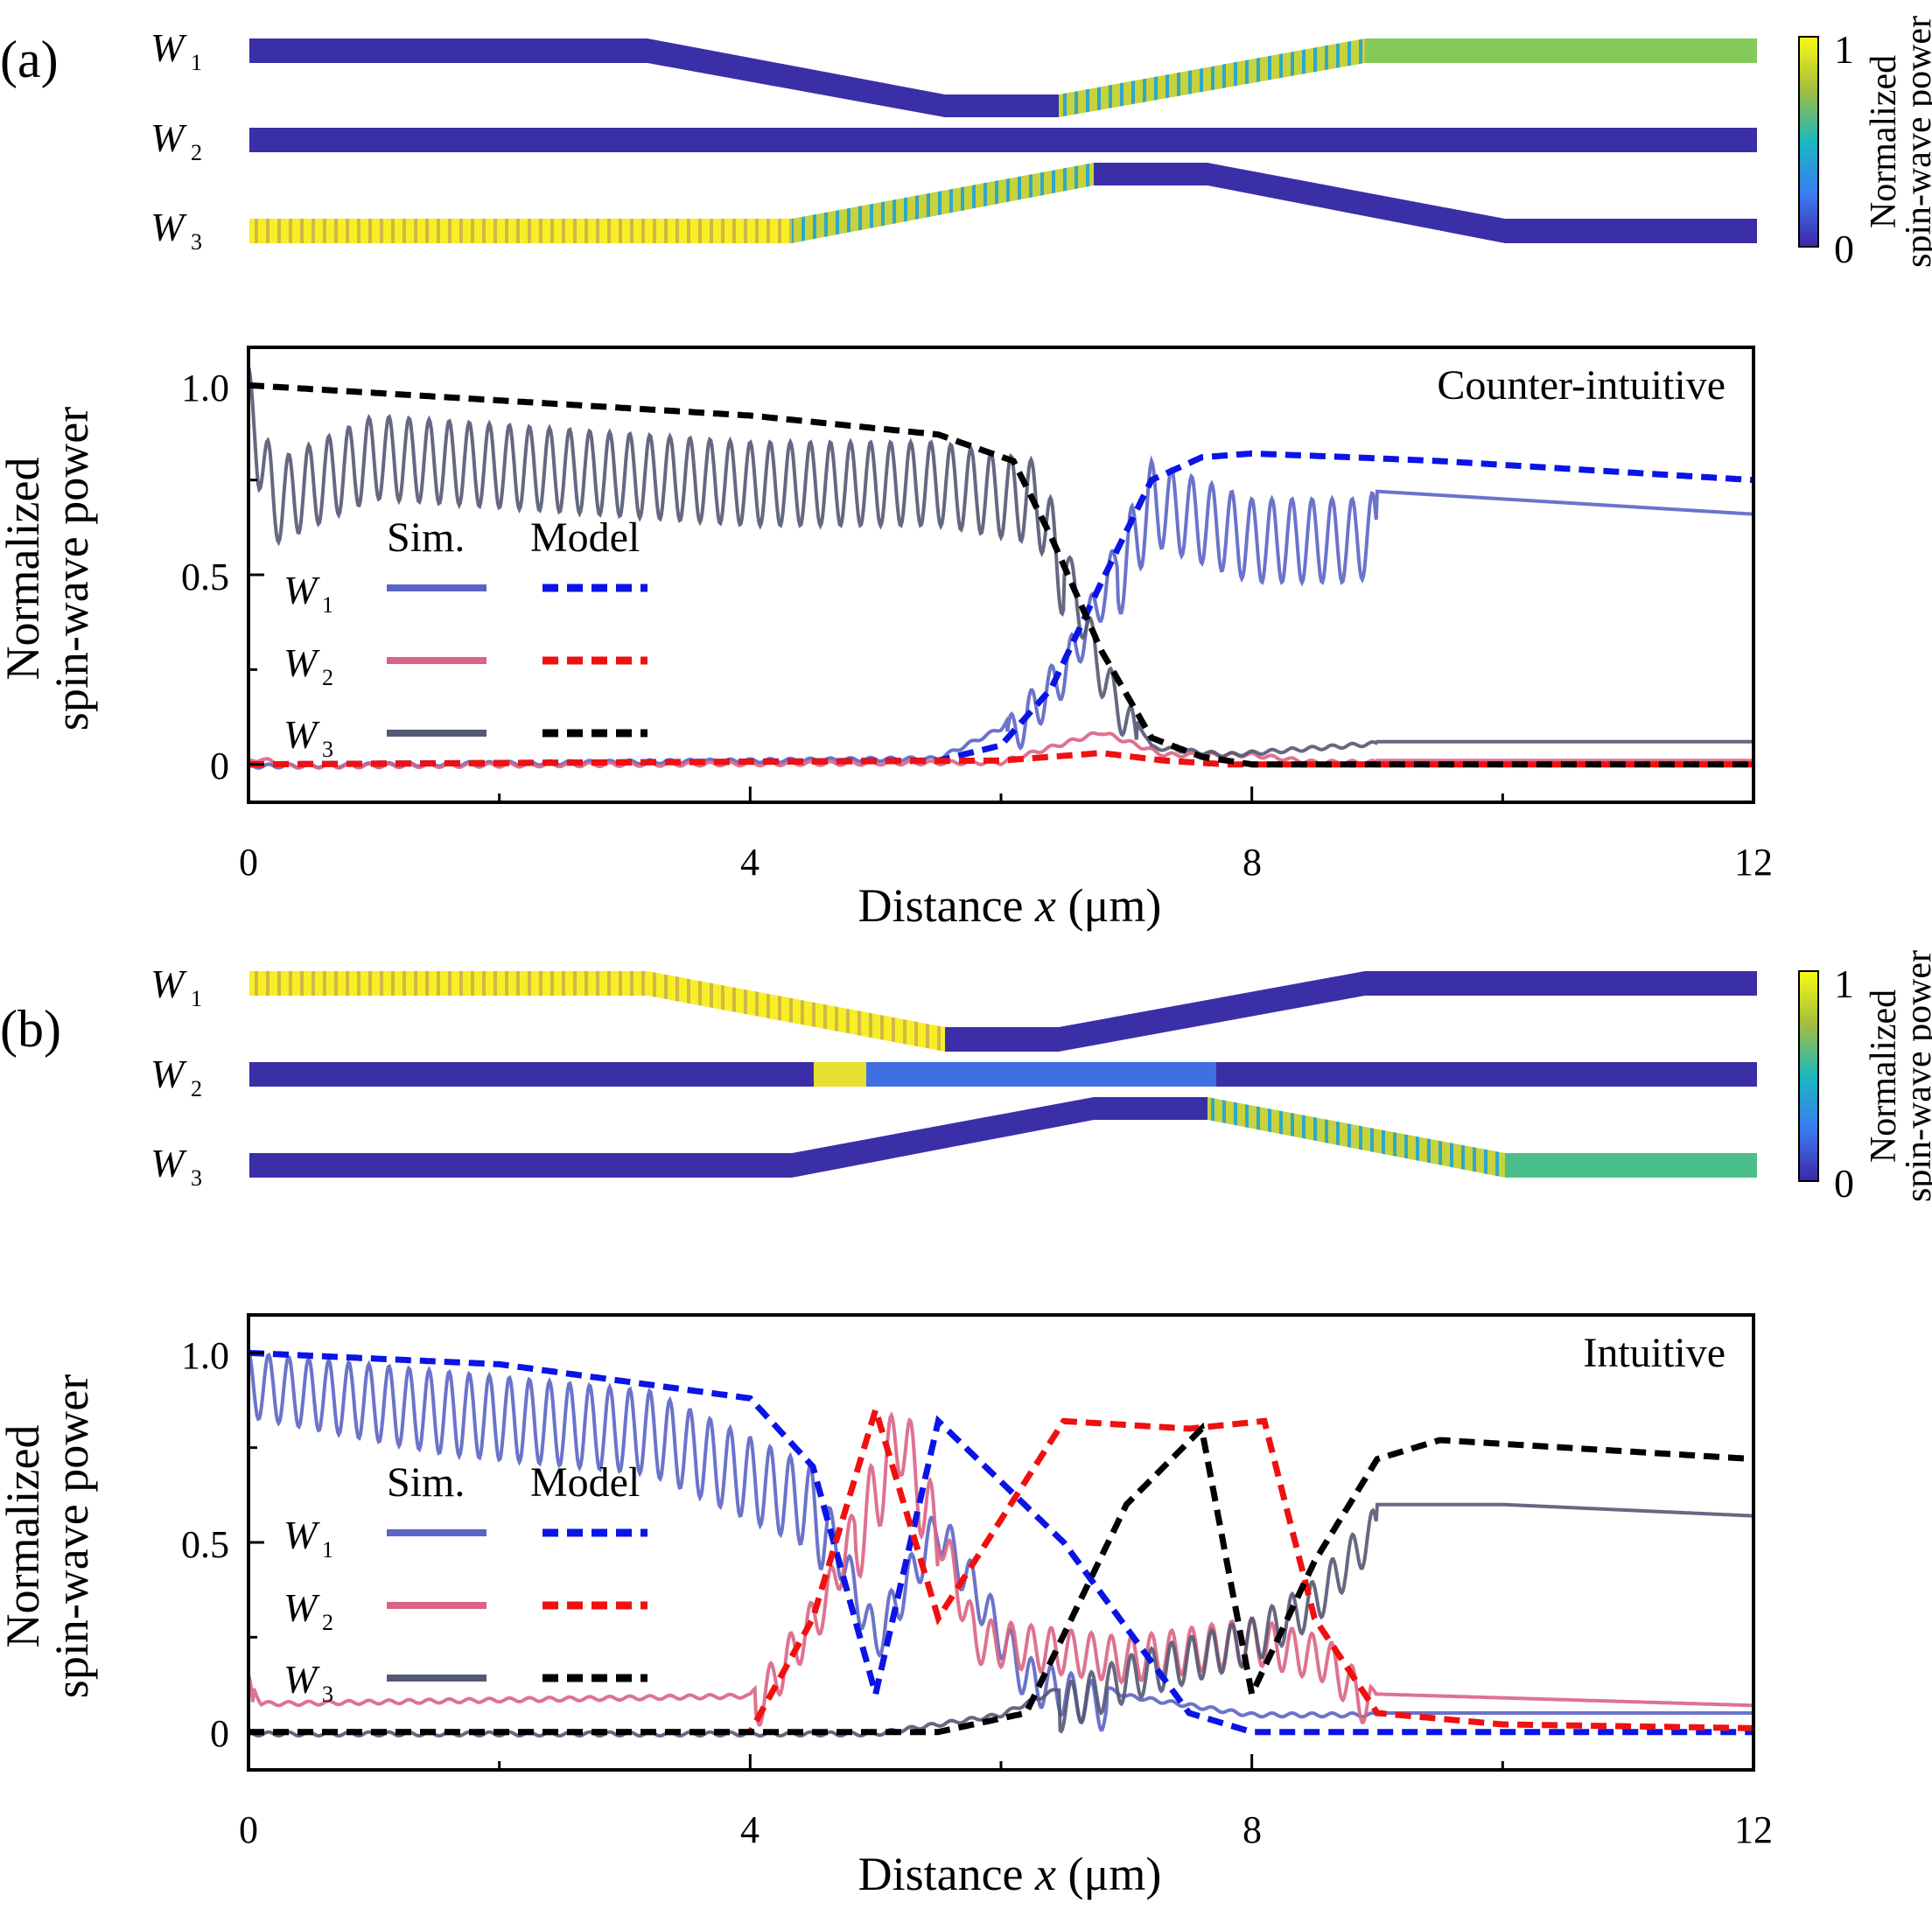 The image size is (1932, 1909). Describe the element at coordinates (29, 60) in the screenshot. I see `panel-a-label: (a)` at that location.